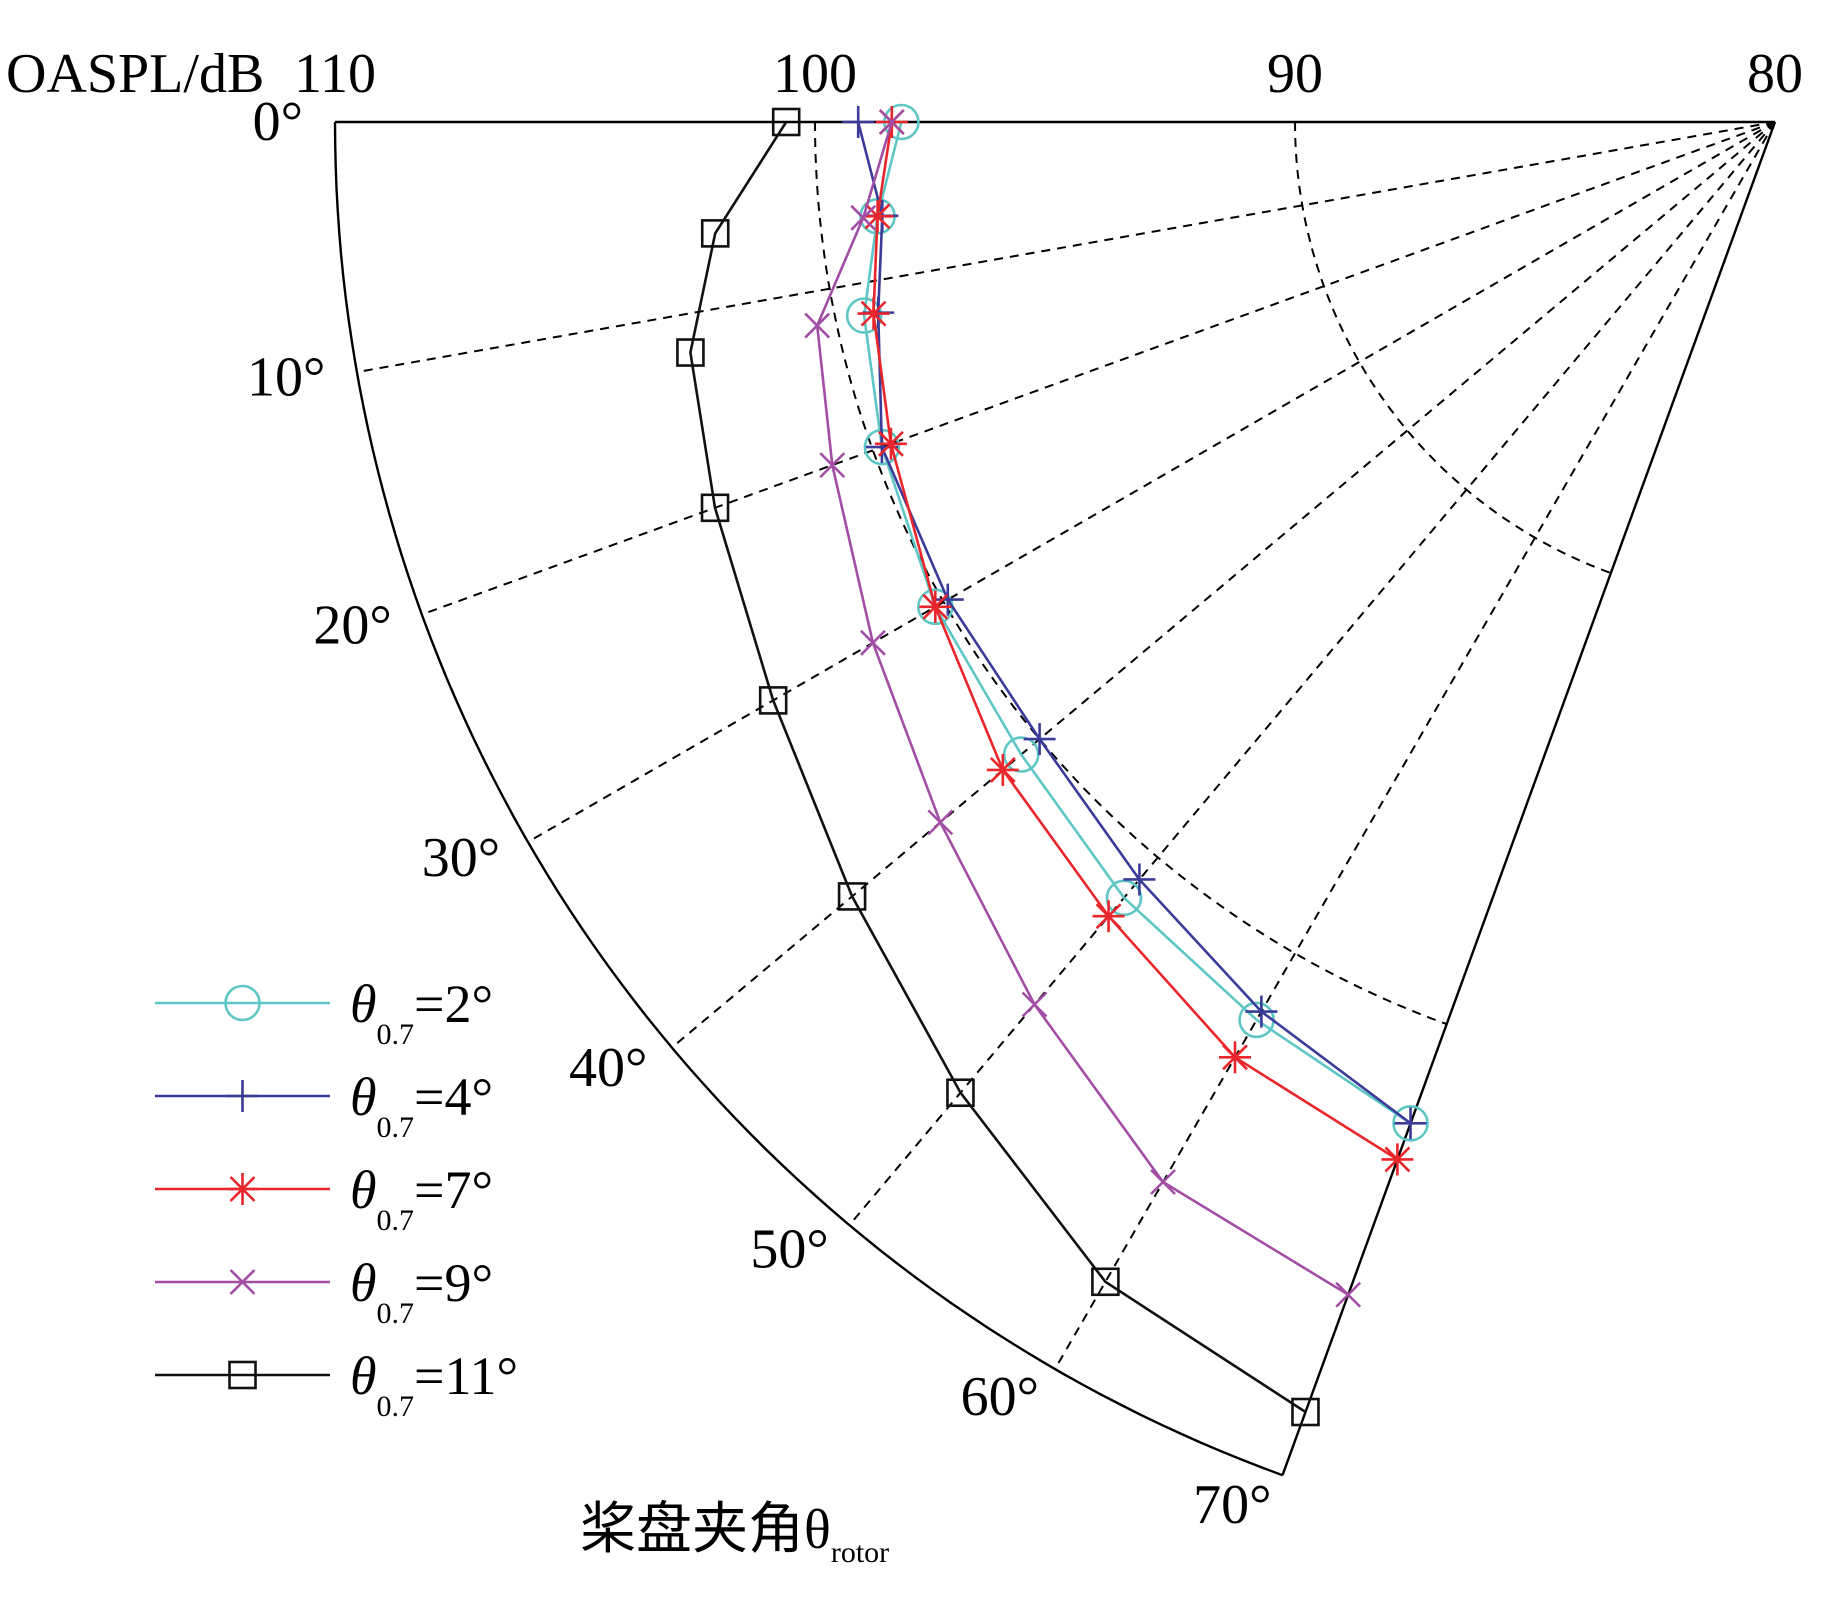 The width and height of the screenshot is (1821, 1598). I want to click on r-tick-label: 80, so click(1775, 74).